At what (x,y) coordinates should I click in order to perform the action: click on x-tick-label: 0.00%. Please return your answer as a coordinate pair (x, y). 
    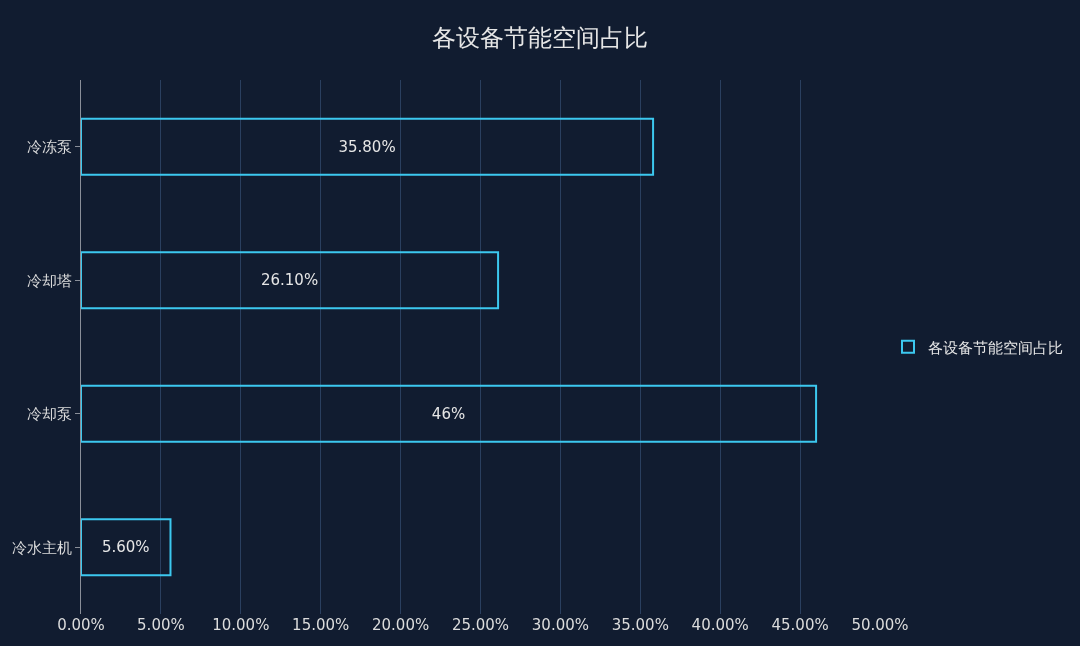
    Looking at the image, I should click on (81, 625).